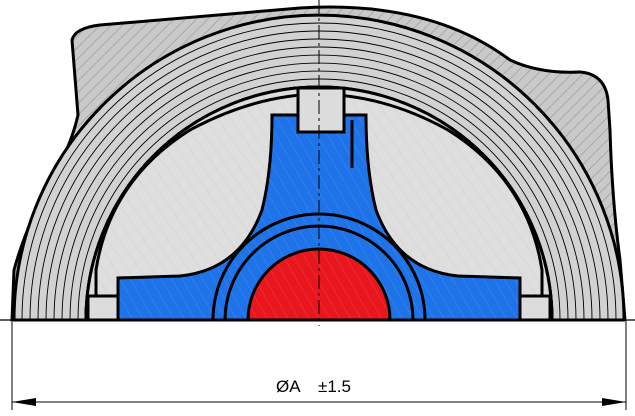 The width and height of the screenshot is (635, 416). Describe the element at coordinates (319, 266) in the screenshot. I see `bore-outer` at that location.